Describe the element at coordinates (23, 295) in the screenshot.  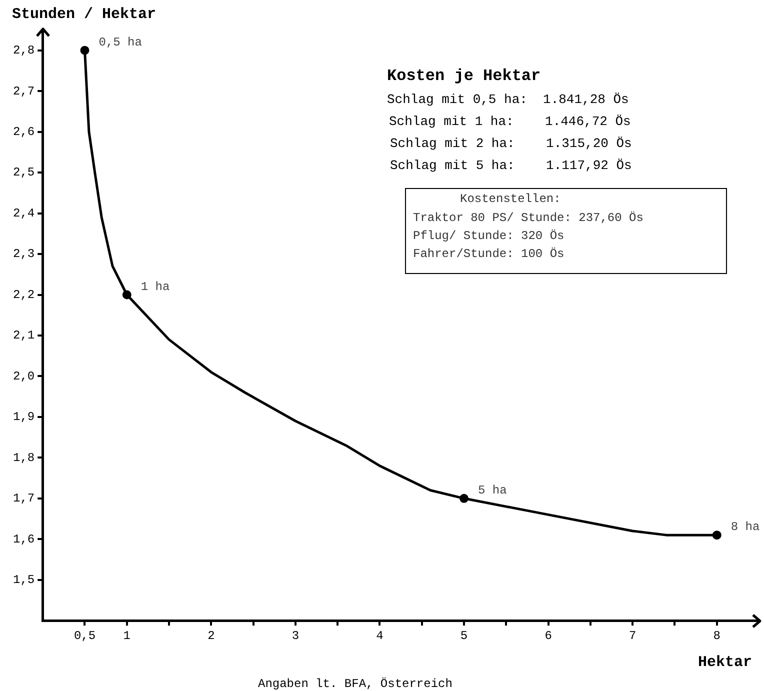
I see `y-tick-label: 2,2` at that location.